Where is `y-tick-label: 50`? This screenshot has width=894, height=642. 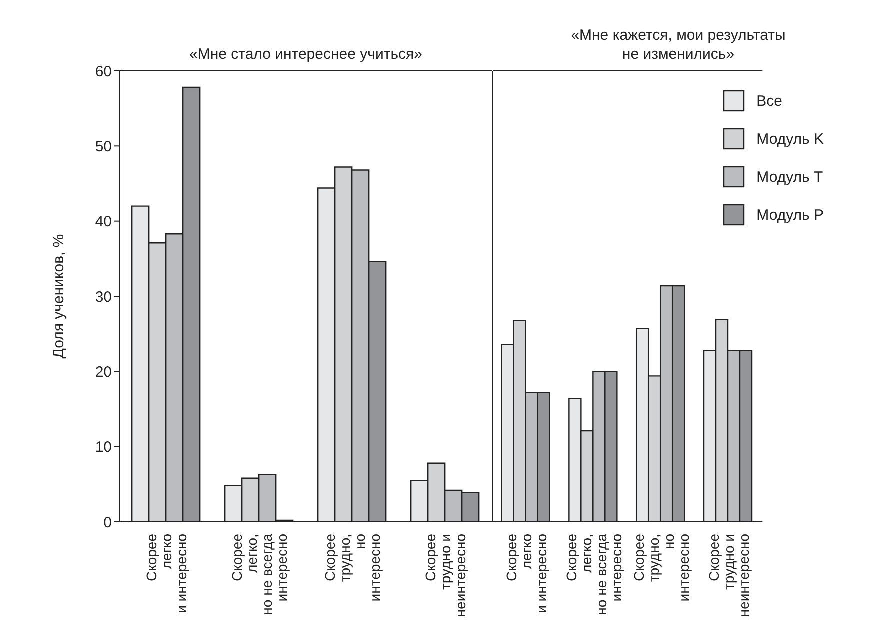 y-tick-label: 50 is located at coordinates (103, 147).